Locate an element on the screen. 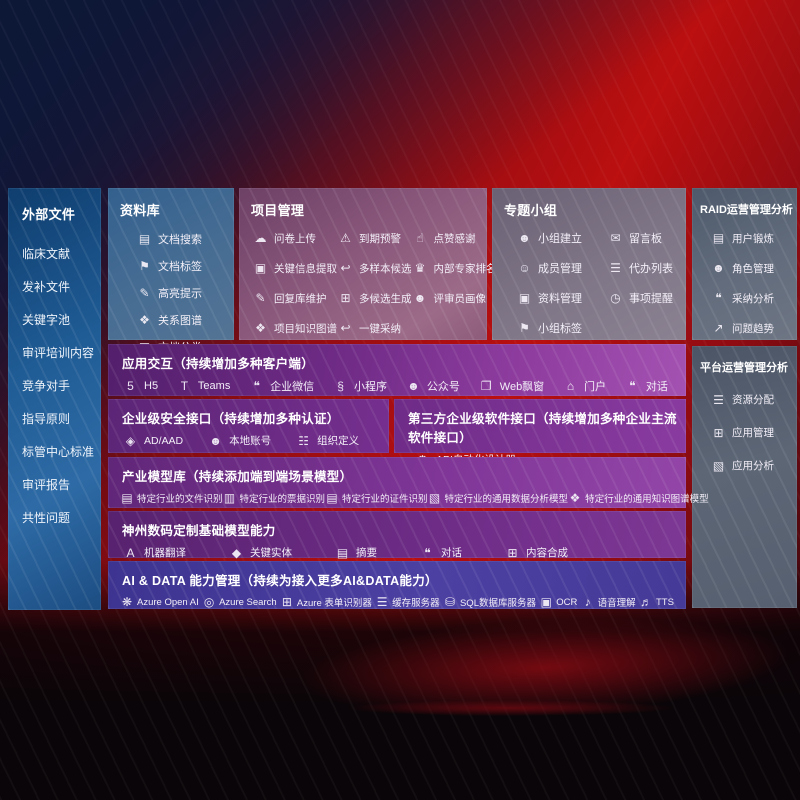  feature-label: 留言板 is located at coordinates (645, 239).